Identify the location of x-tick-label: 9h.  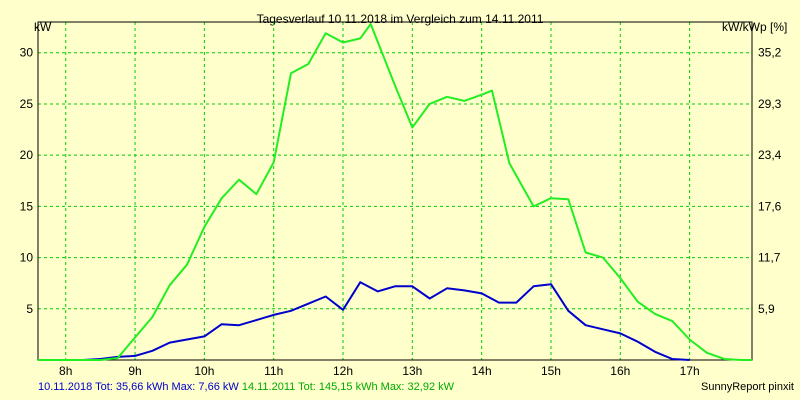
(134, 371).